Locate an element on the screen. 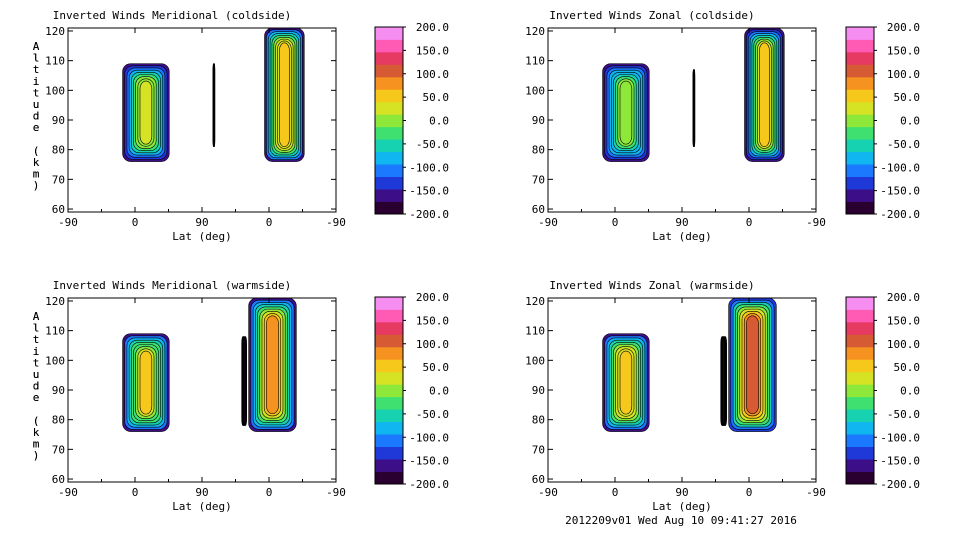  y-tick-label: 80 is located at coordinates (538, 150).